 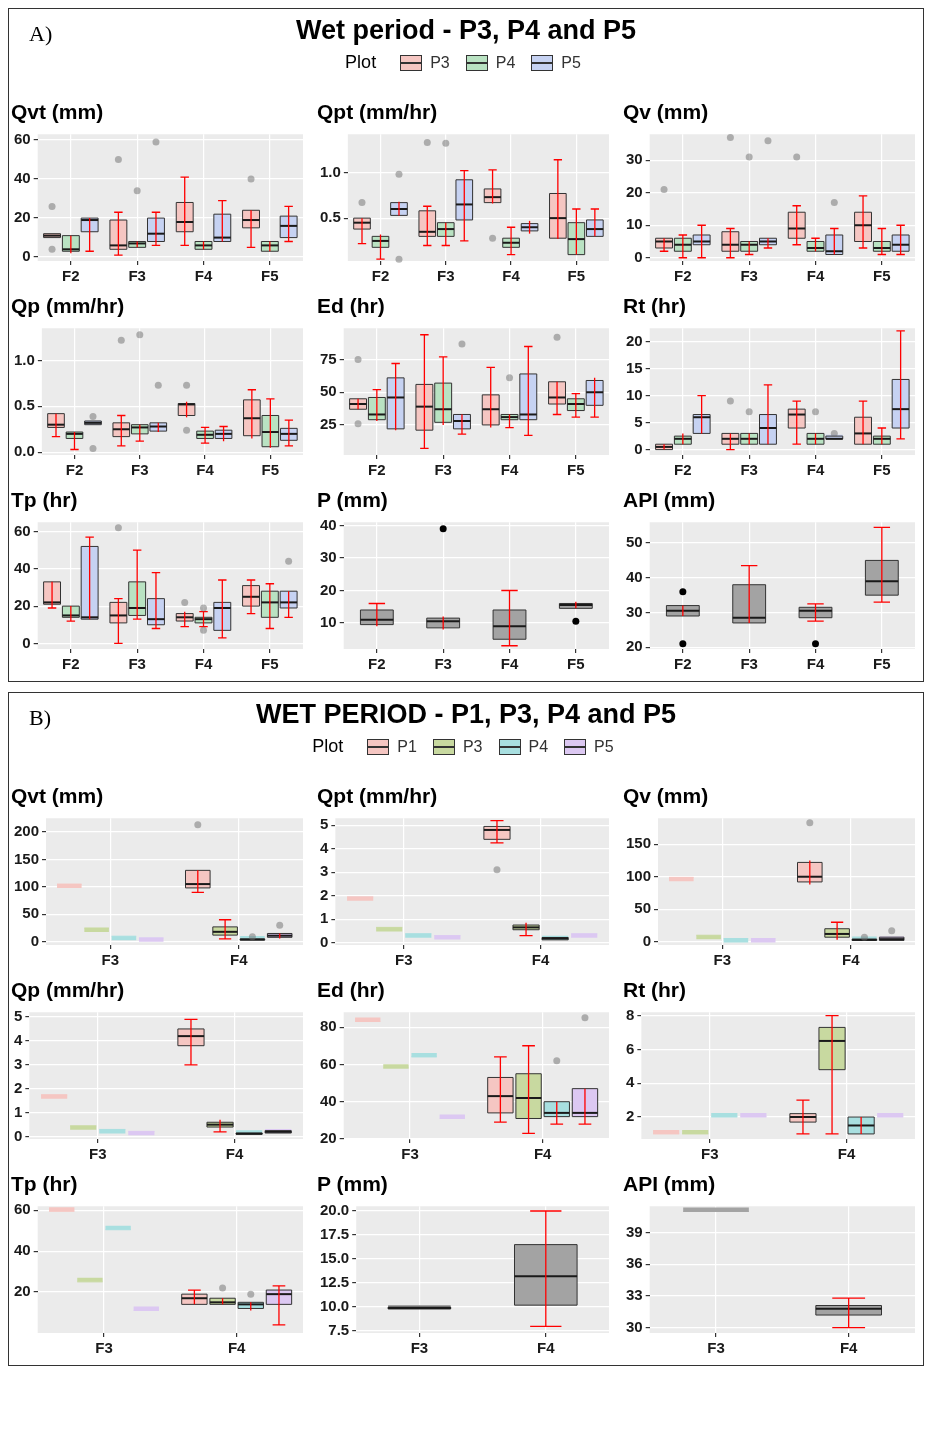 I want to click on y-tick-label: 0.0, so click(x=24, y=451).